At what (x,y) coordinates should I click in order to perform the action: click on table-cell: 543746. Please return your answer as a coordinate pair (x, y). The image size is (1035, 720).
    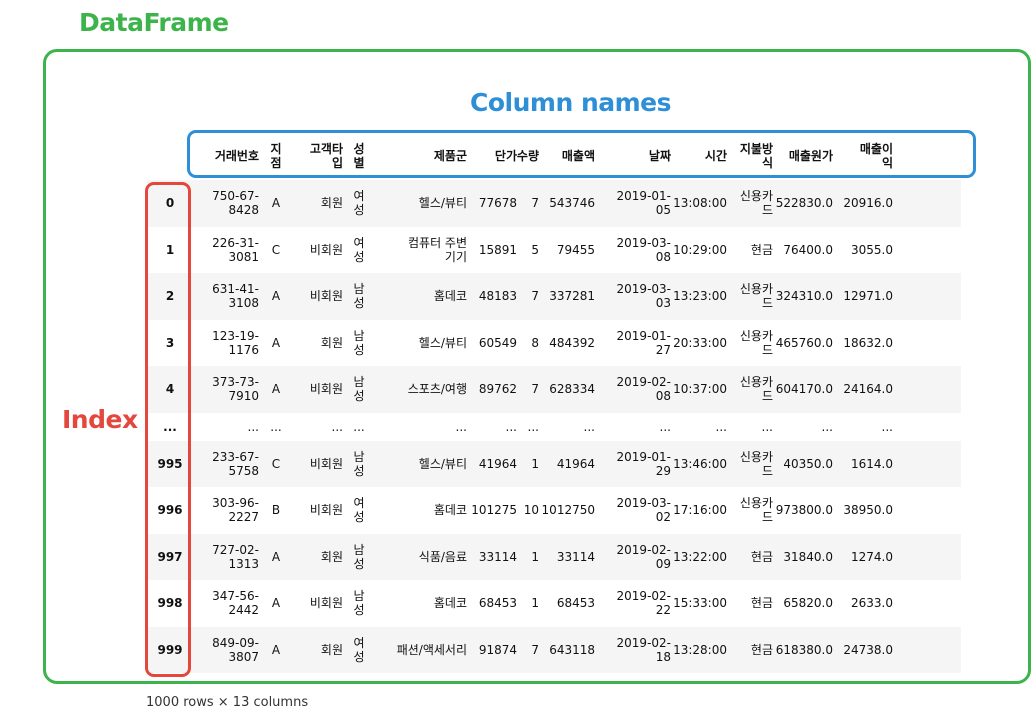
    Looking at the image, I should click on (572, 203).